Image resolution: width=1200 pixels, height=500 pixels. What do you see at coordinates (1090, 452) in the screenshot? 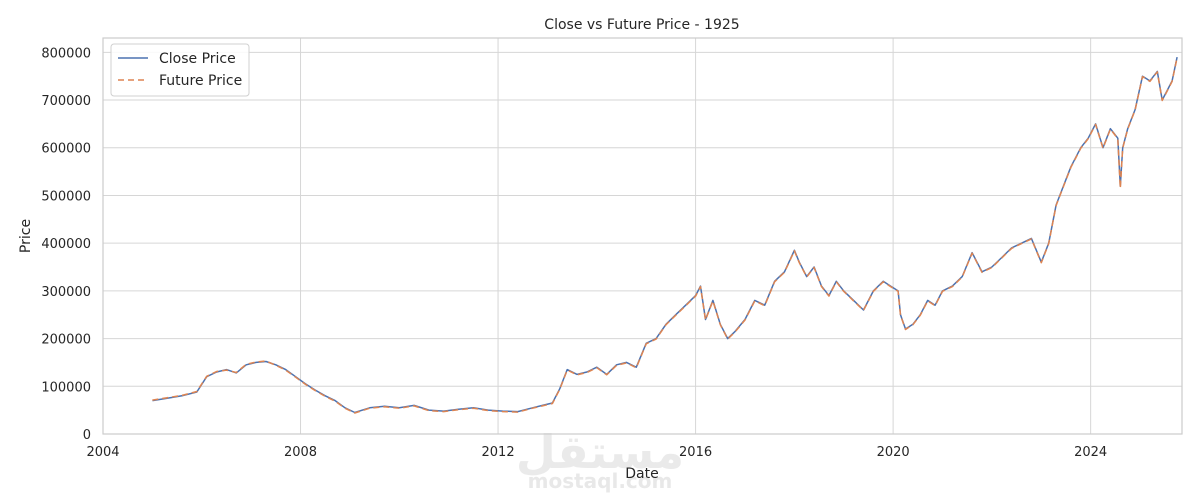
I see `x-tick-label: 2024` at bounding box center [1090, 452].